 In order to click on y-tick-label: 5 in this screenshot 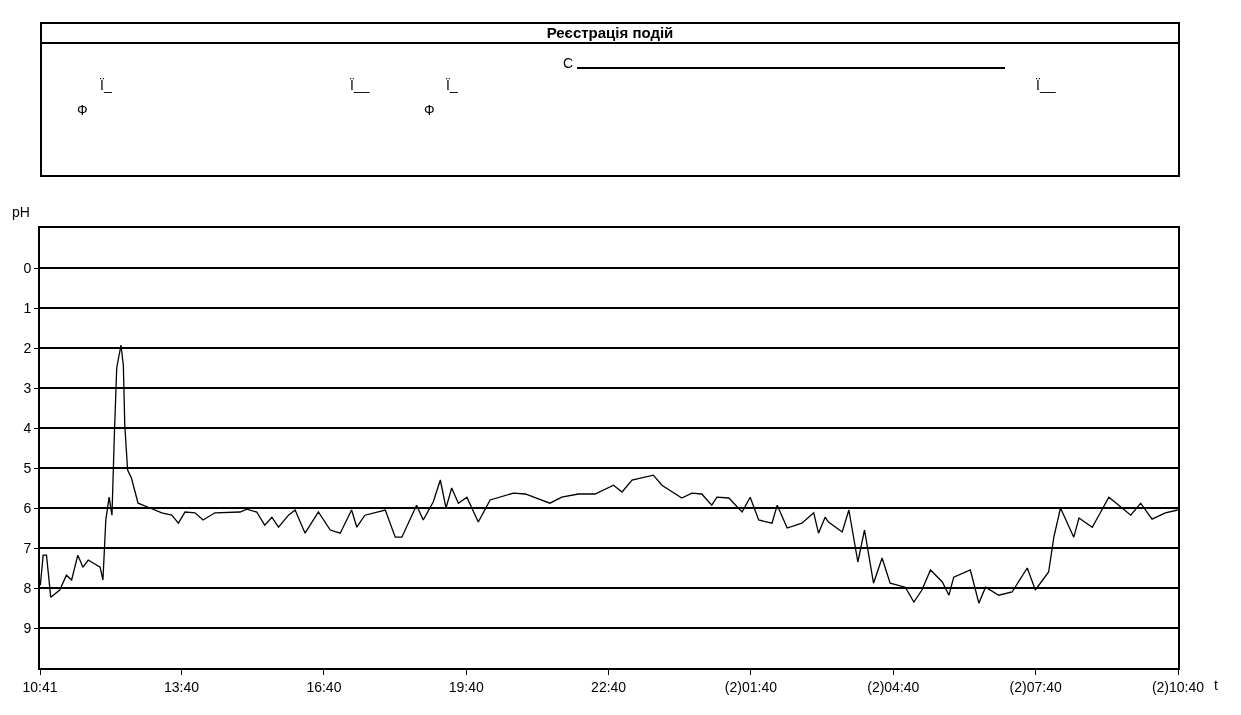, I will do `click(27, 467)`.